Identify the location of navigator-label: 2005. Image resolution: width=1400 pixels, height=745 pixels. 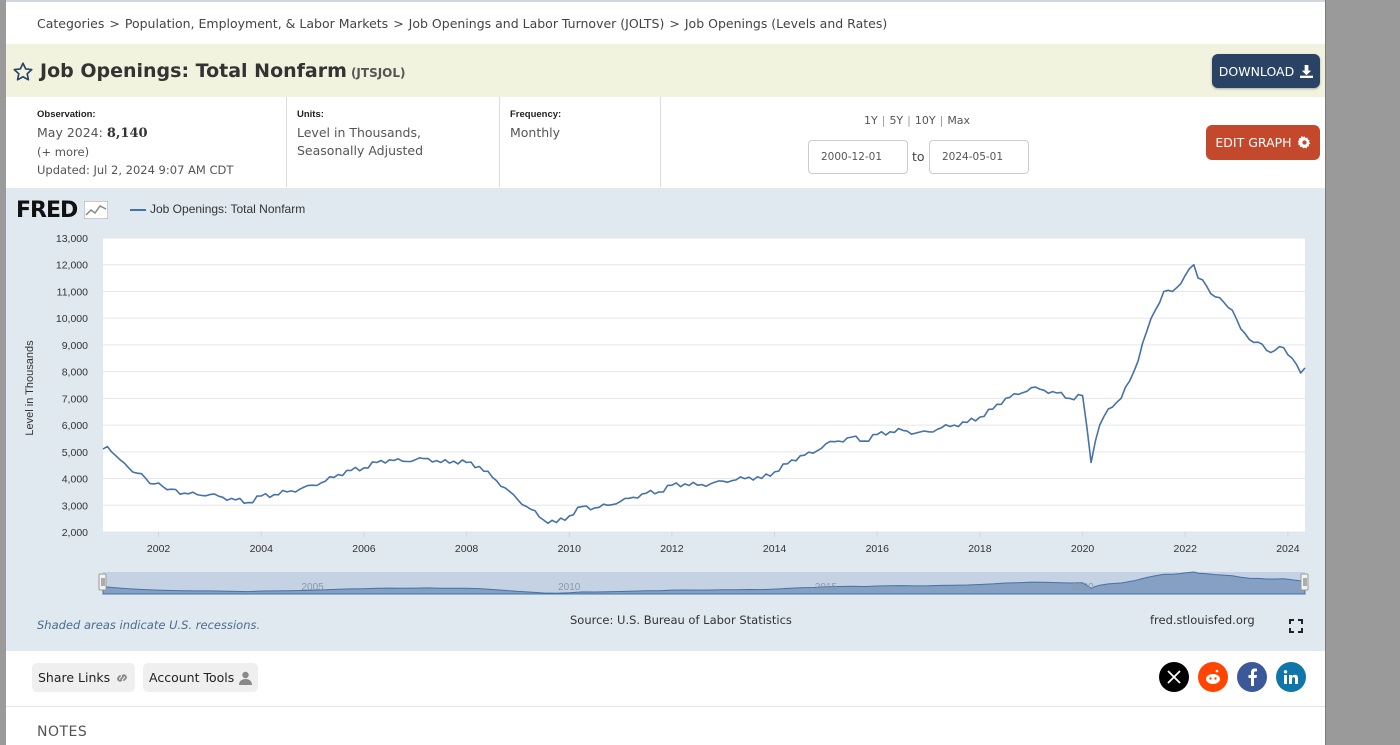
(312, 587).